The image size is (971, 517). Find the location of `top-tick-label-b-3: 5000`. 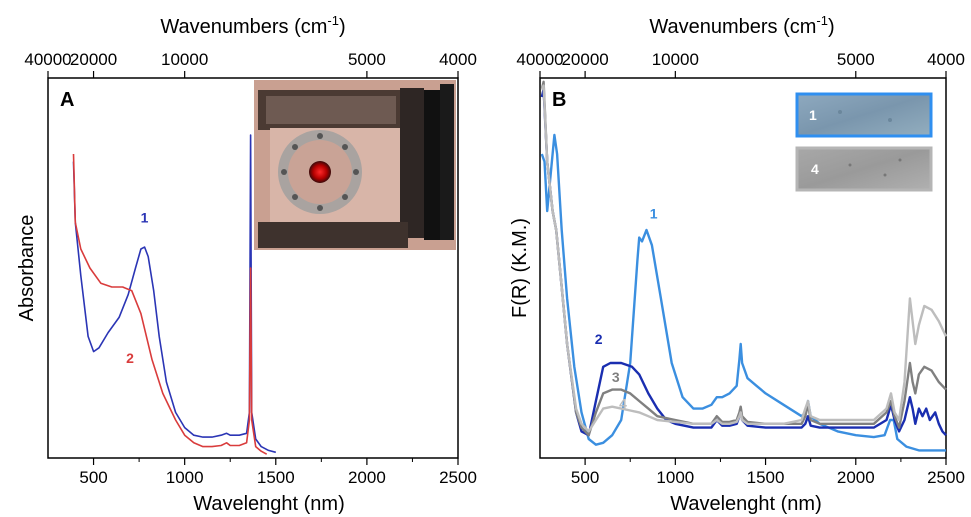

top-tick-label-b-3: 5000 is located at coordinates (856, 59).